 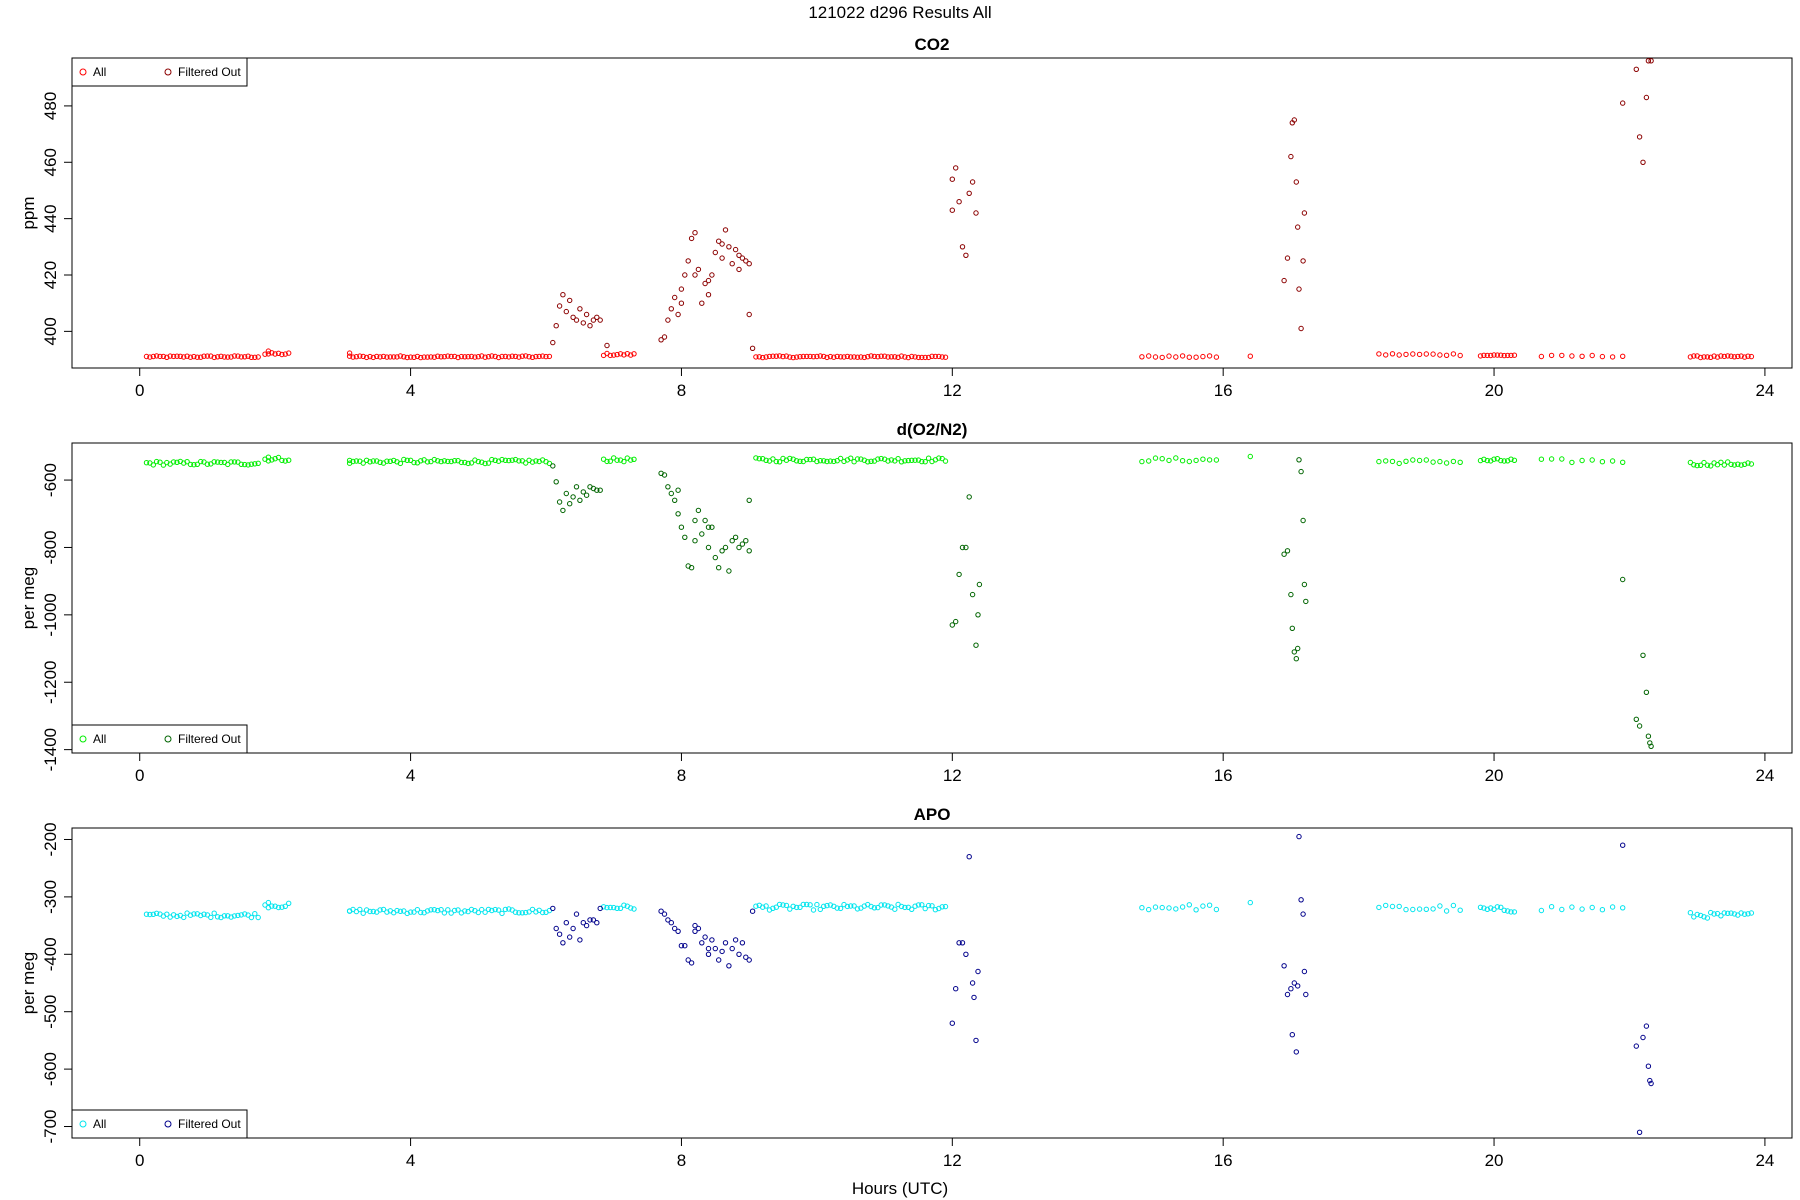 I want to click on y-axis-label: per meg, so click(x=28, y=598).